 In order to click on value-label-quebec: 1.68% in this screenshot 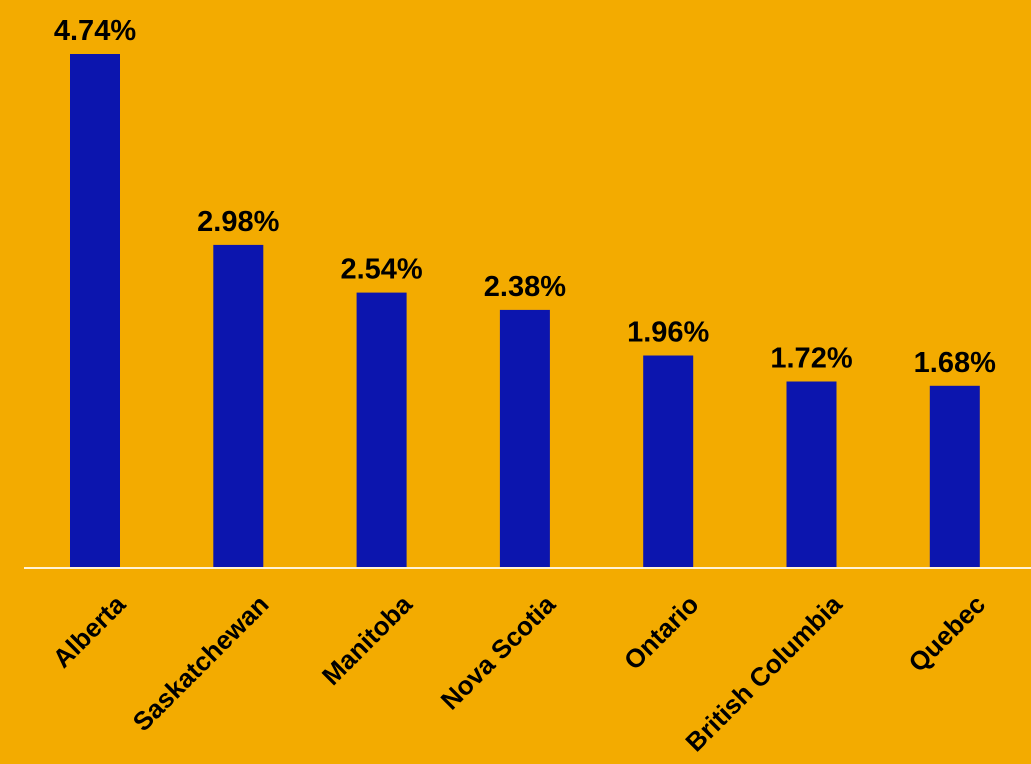, I will do `click(955, 363)`.